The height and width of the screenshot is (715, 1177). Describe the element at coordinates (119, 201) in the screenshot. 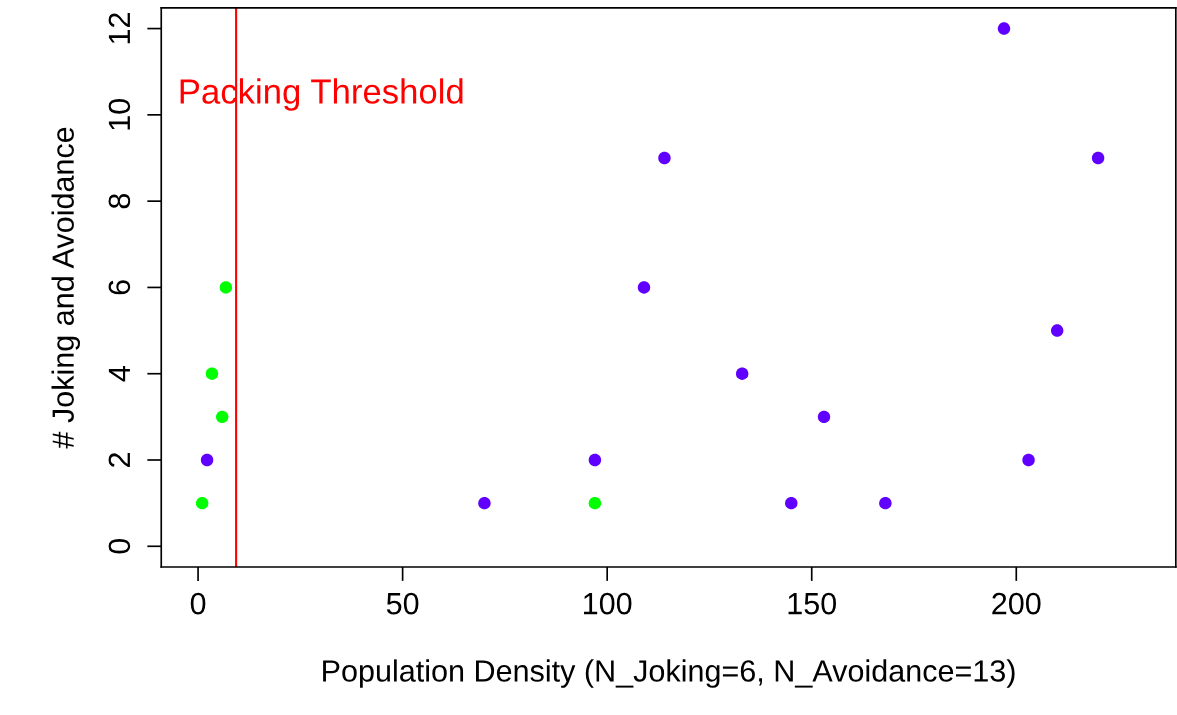

I see `y-tick-label: 8` at that location.